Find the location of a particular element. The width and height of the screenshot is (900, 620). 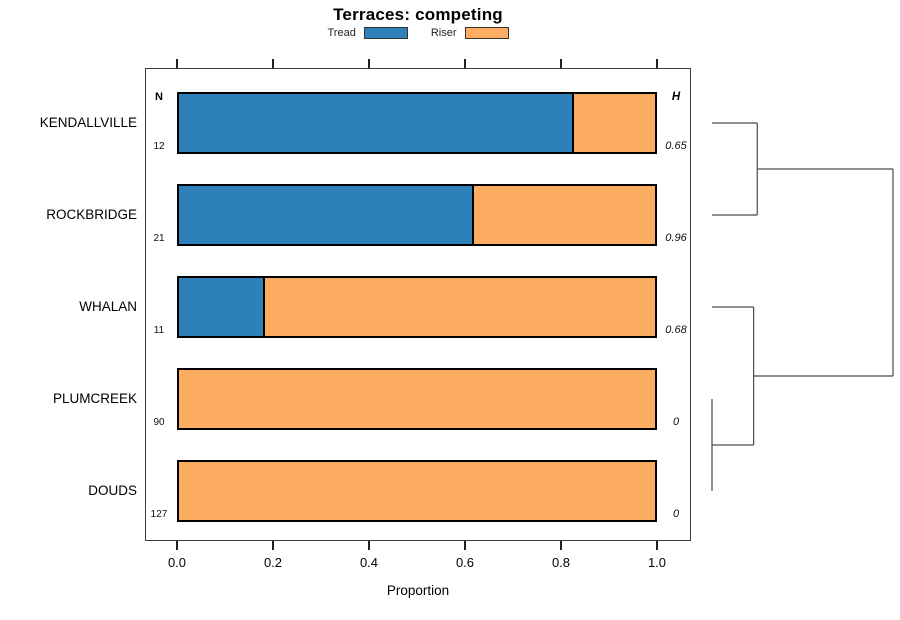

stat-value: 0.96 is located at coordinates (676, 238).